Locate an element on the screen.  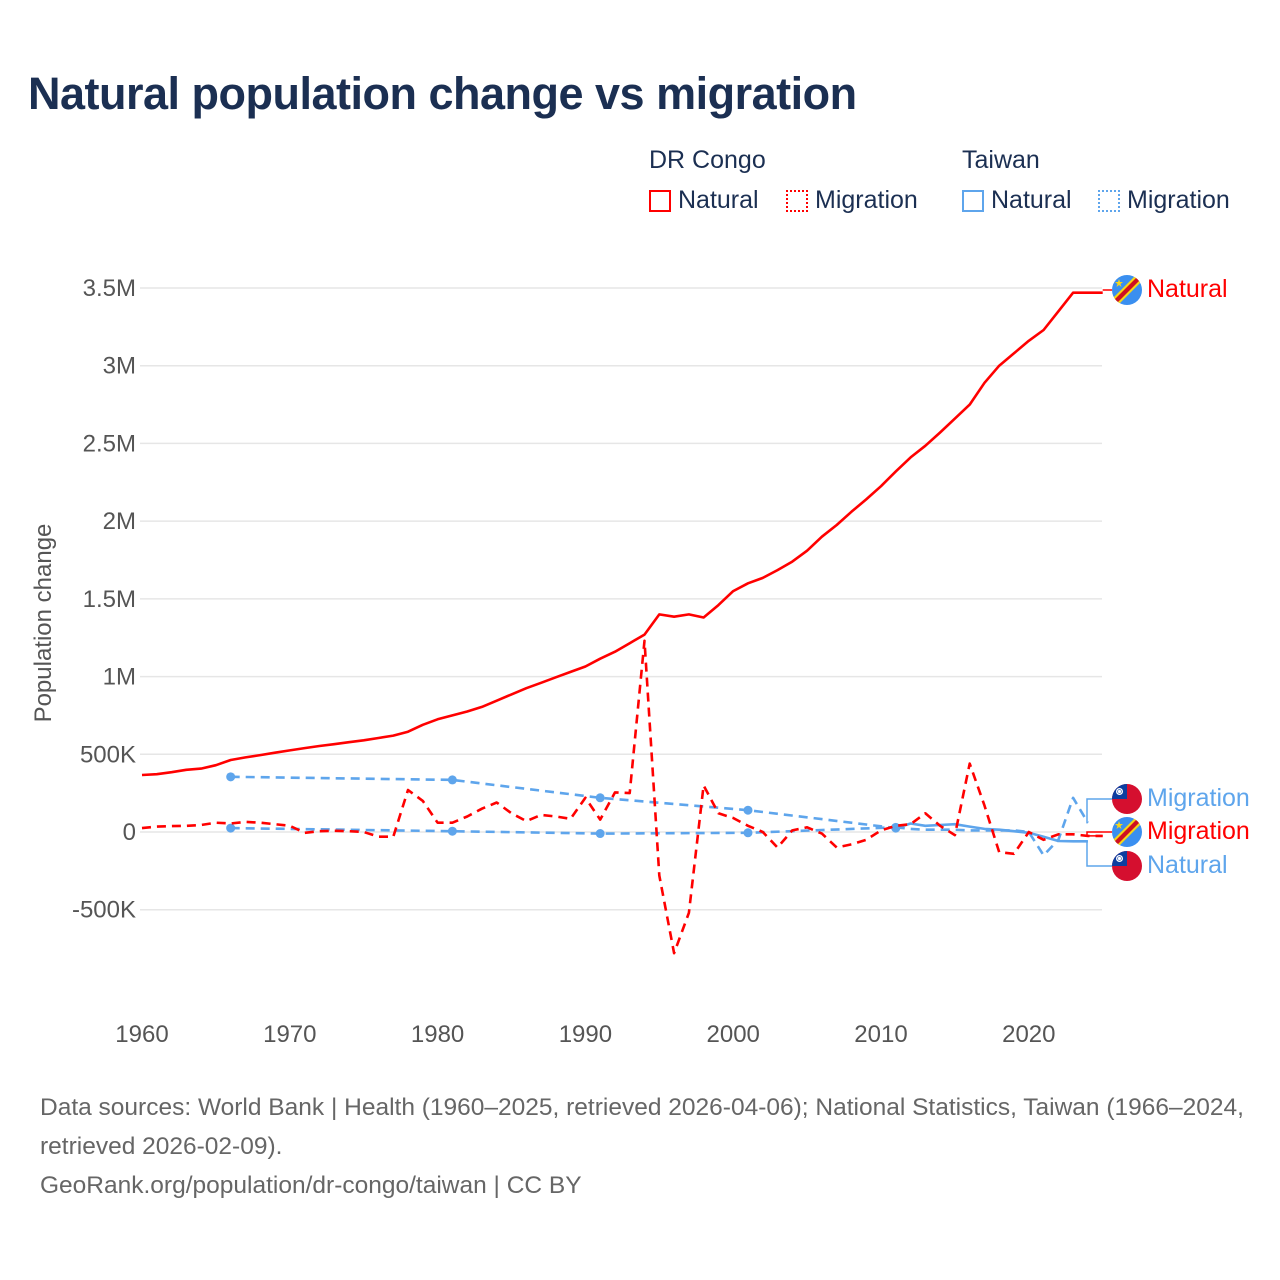
legend-taiwan-natural: Natural is located at coordinates (1017, 200).